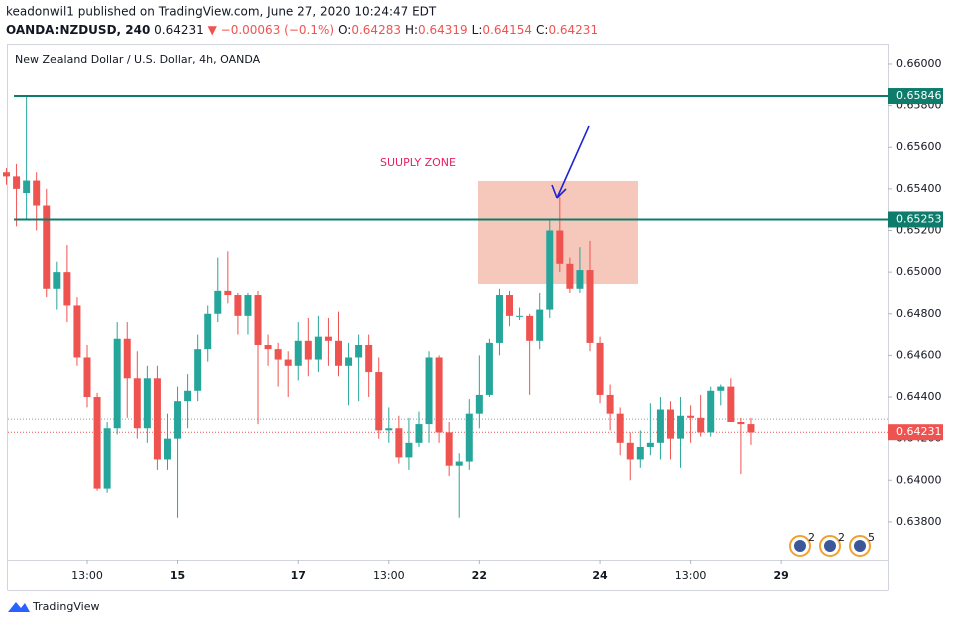 The height and width of the screenshot is (630, 956). I want to click on last-price-label: 0.64231, so click(919, 431).